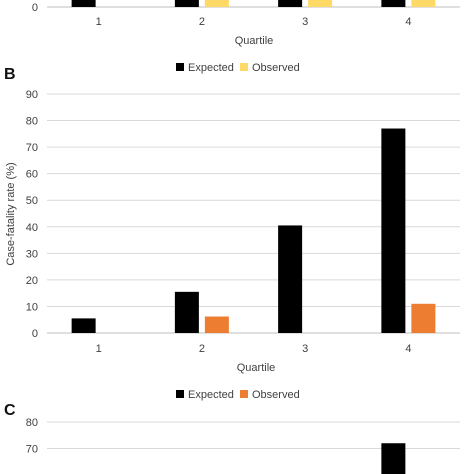 The image size is (474, 474). What do you see at coordinates (32, 307) in the screenshot?
I see `panel-b-ytick-label: 10` at bounding box center [32, 307].